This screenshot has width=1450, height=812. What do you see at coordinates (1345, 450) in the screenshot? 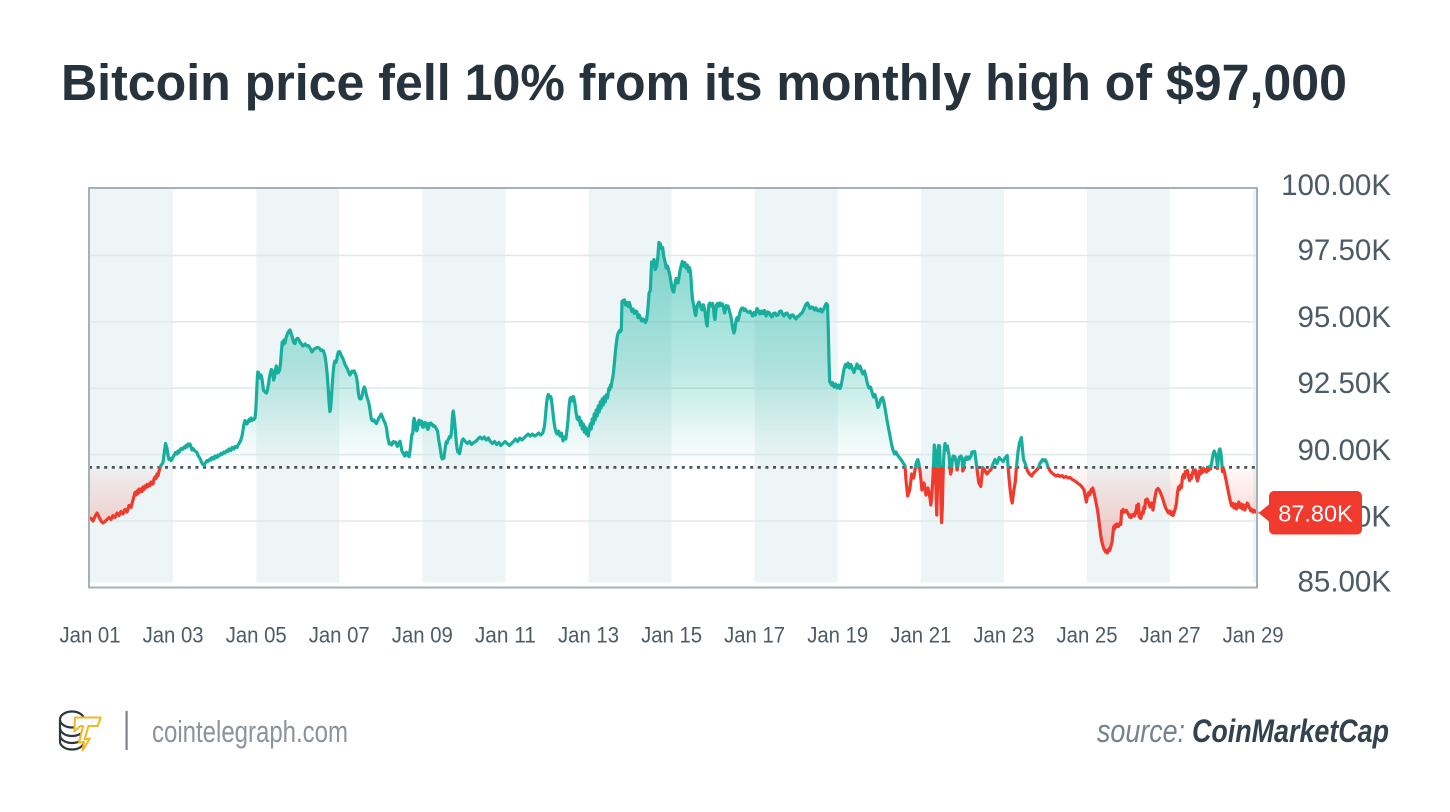
I see `svg-text: 90.00K` at bounding box center [1345, 450].